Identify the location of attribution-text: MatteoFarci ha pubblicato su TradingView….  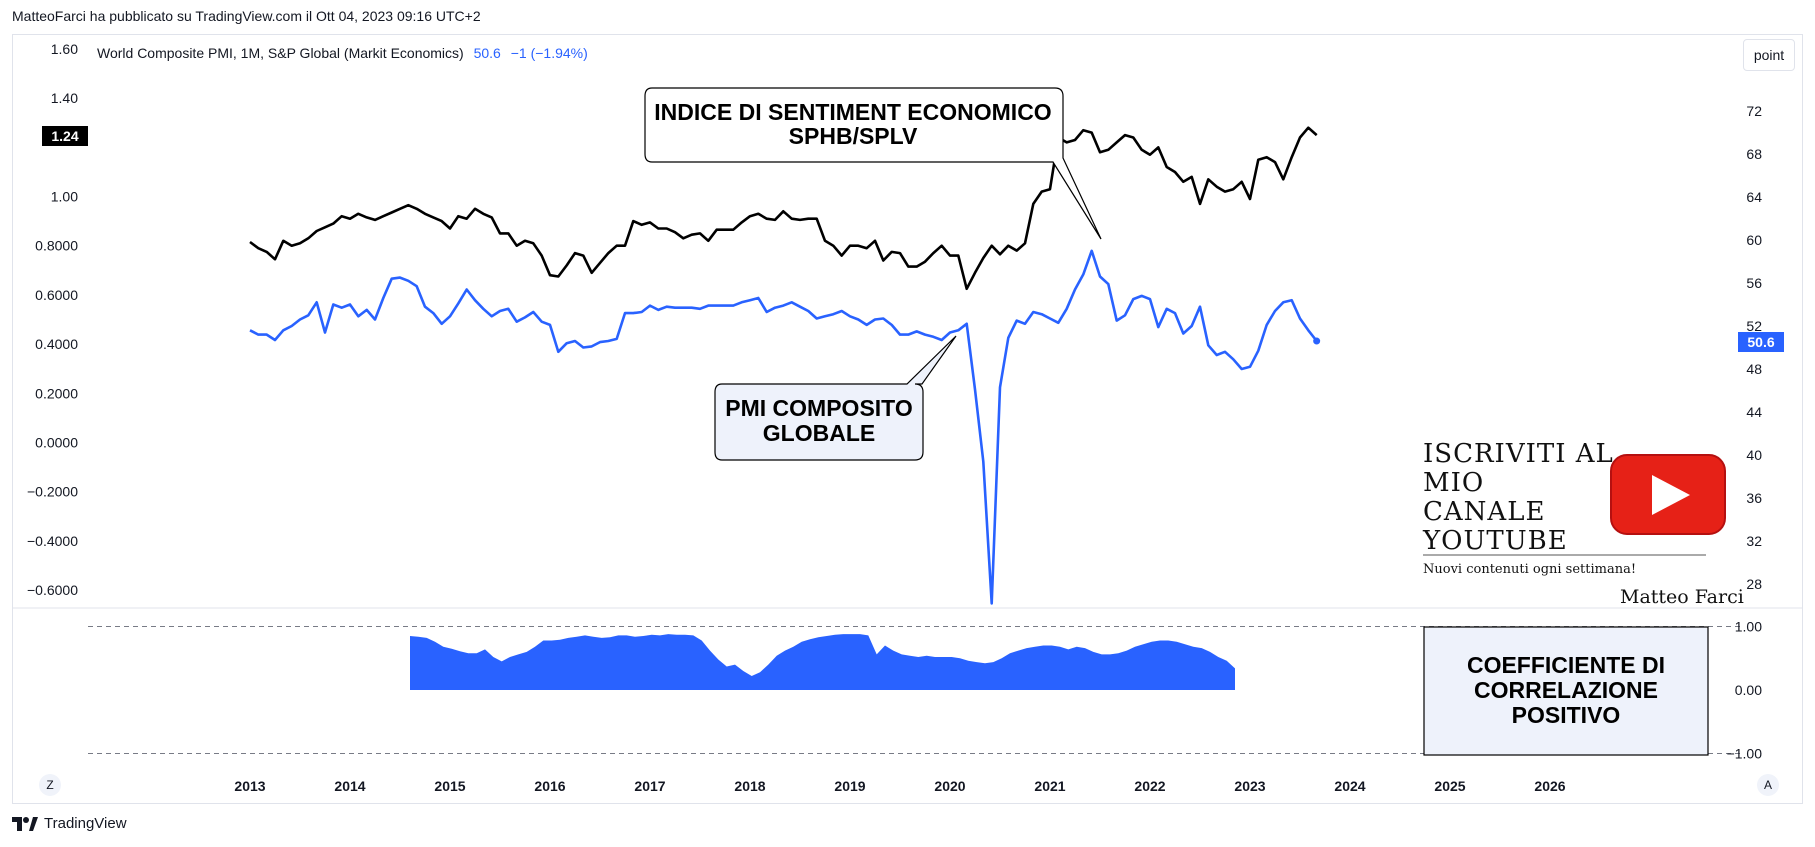
(246, 16).